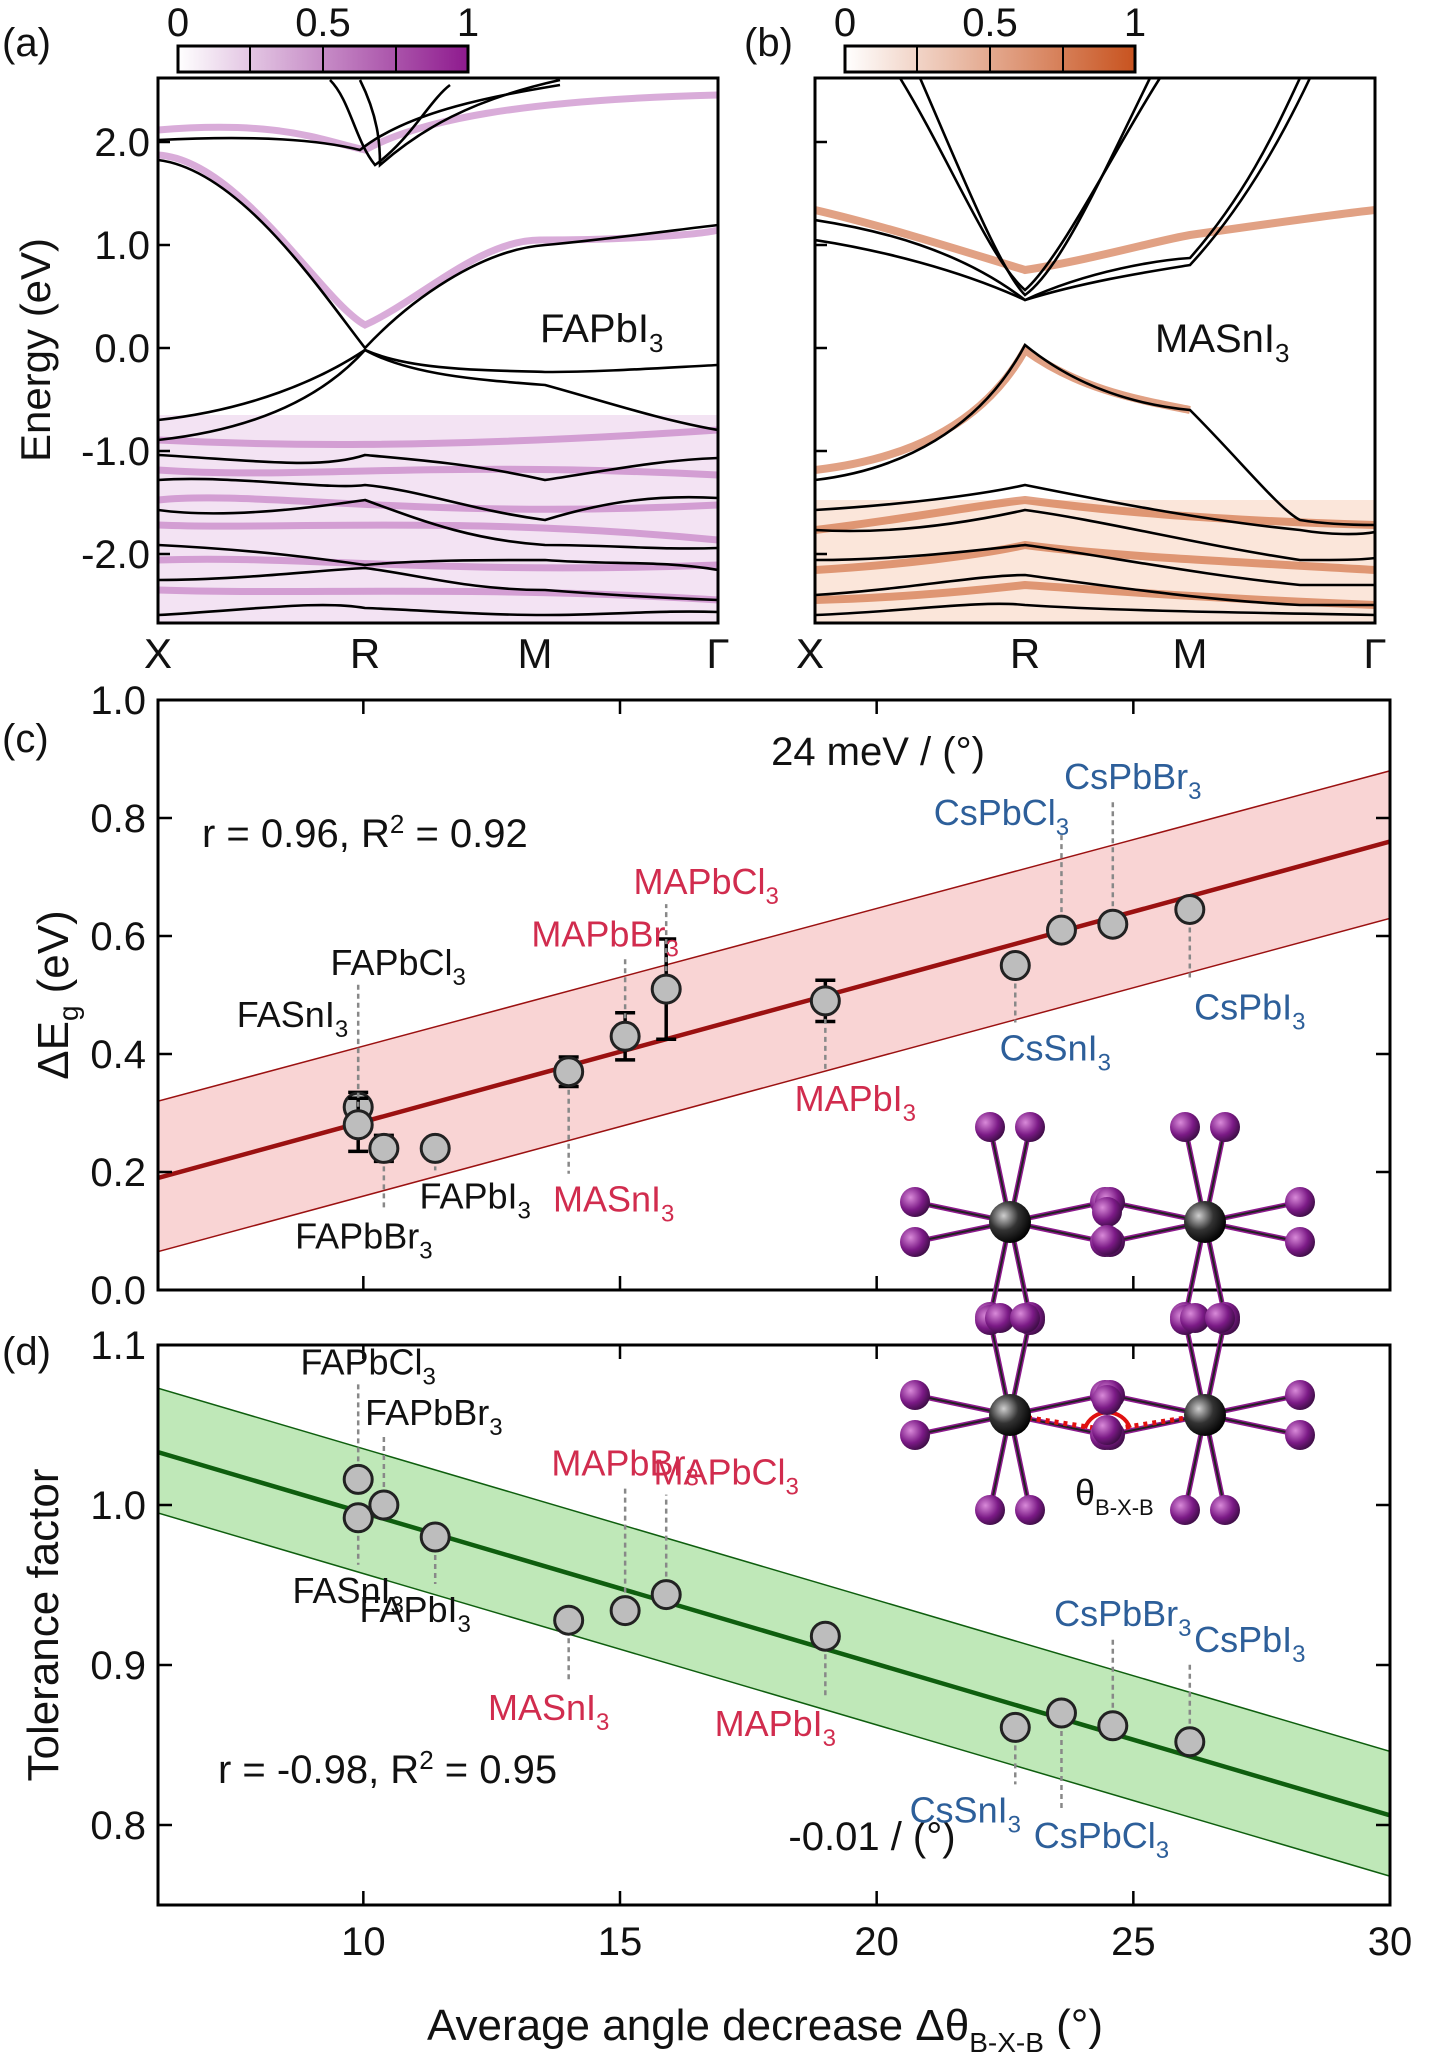 This screenshot has width=1437, height=2061. I want to click on point-label: MAPbBr3, so click(604, 937).